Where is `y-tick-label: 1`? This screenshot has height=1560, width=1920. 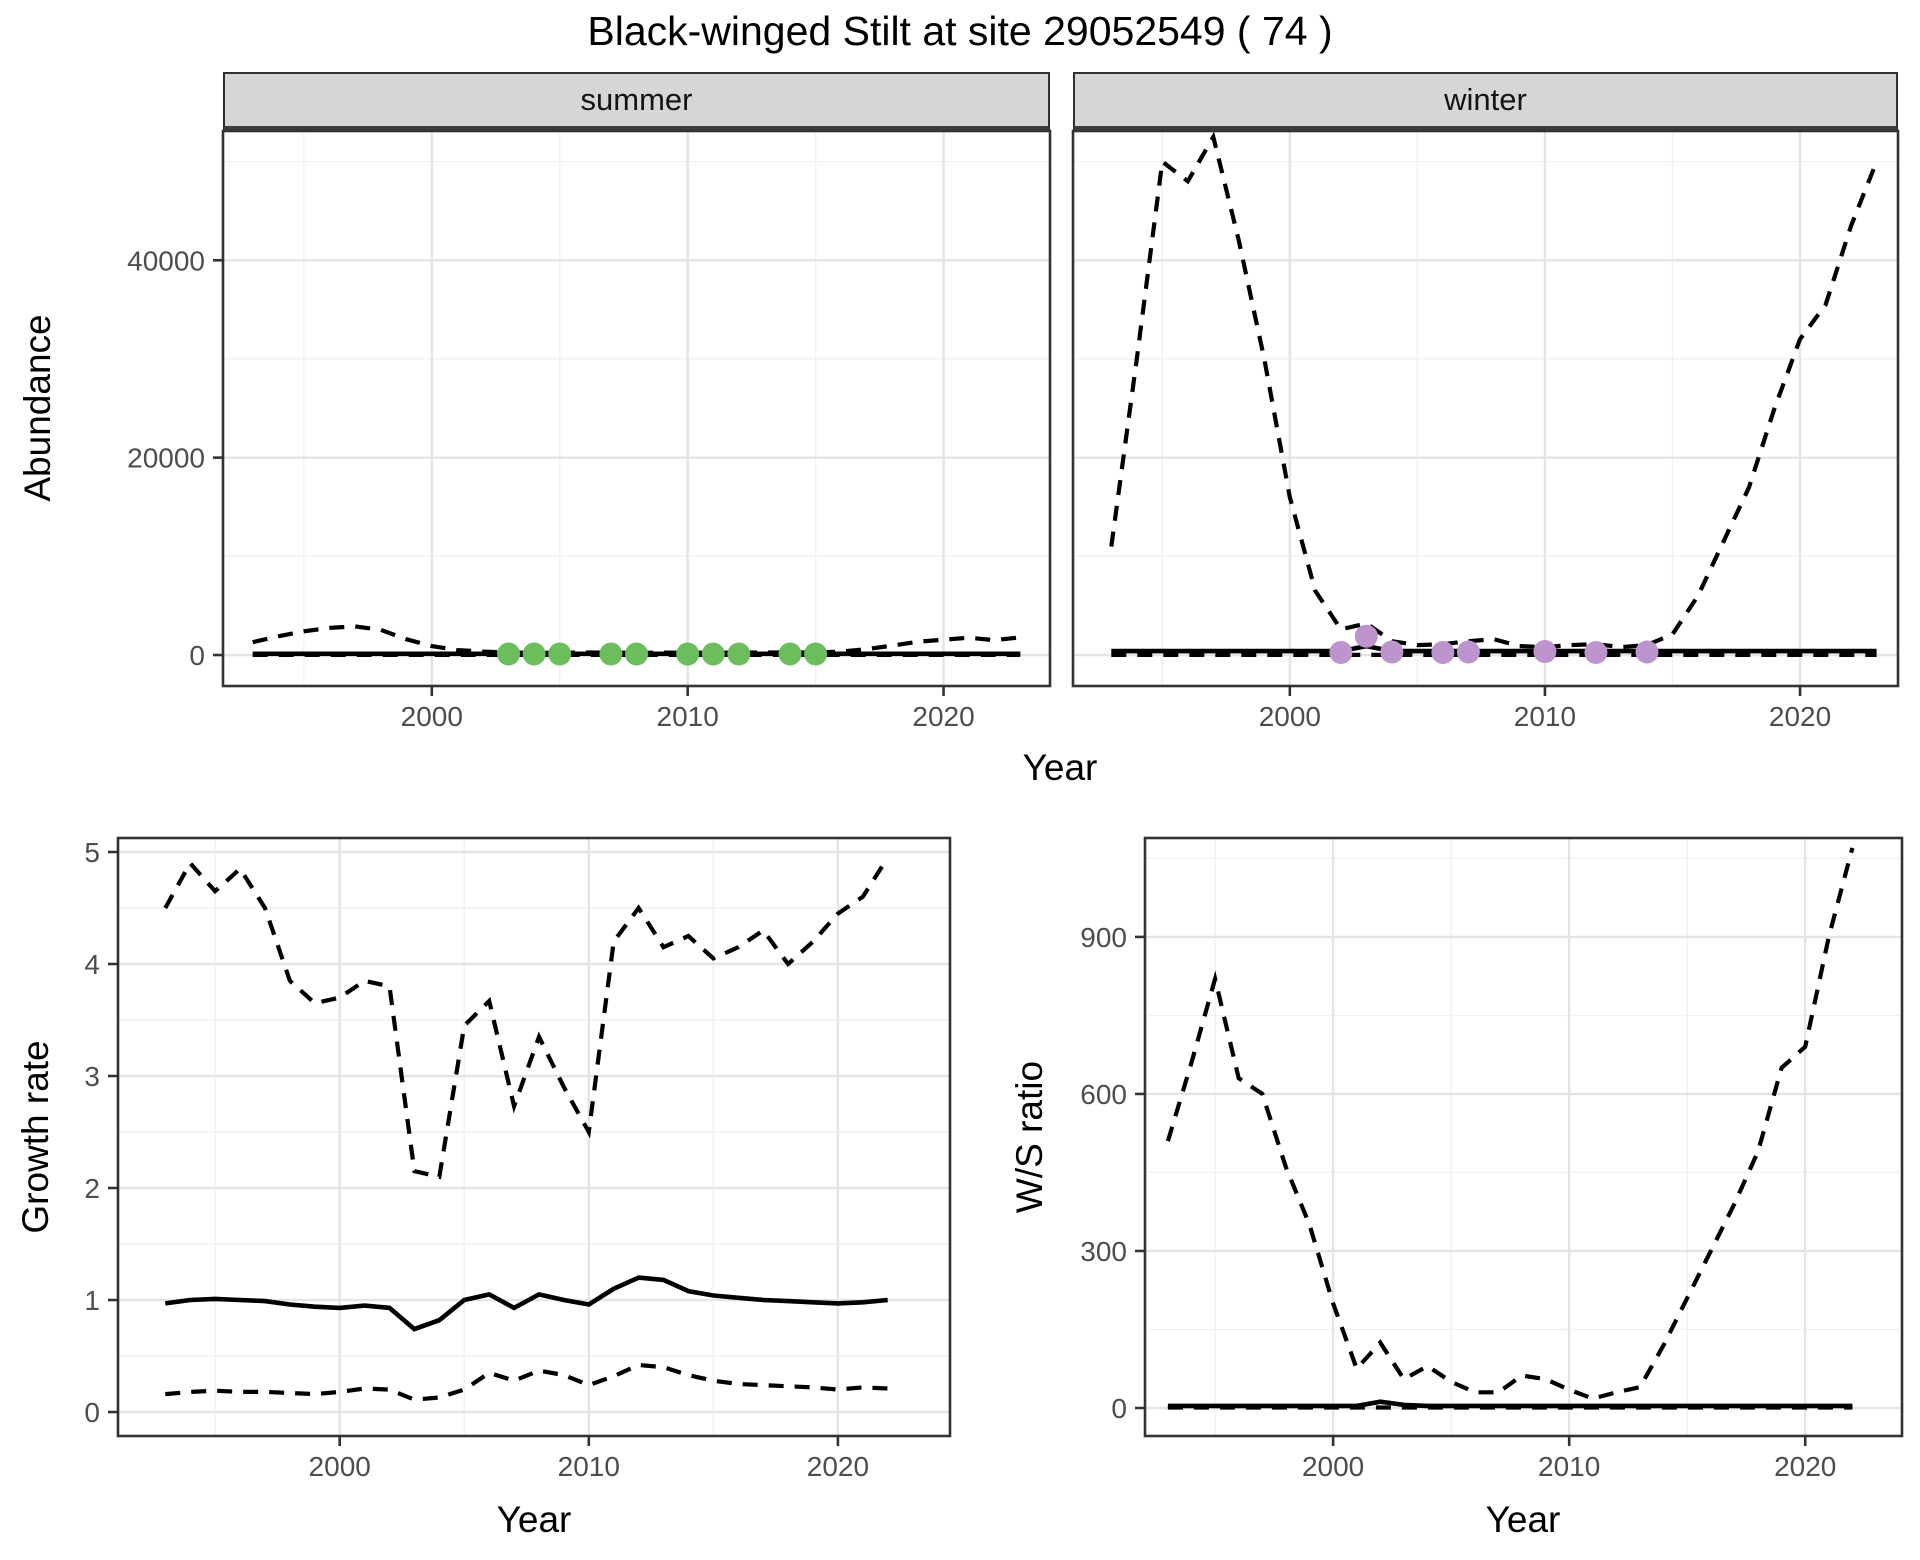 y-tick-label: 1 is located at coordinates (92, 1300).